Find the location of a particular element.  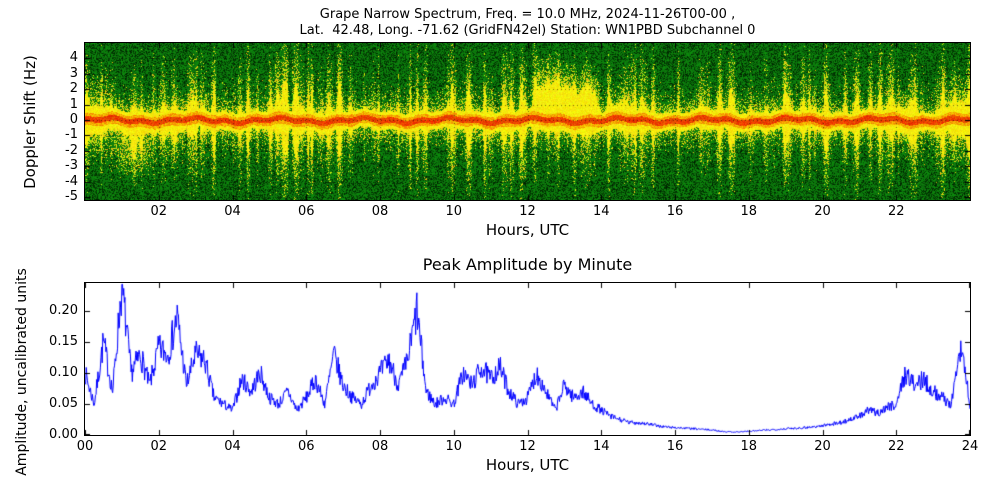

spectrogram-xtick-label: 12 is located at coordinates (527, 211).